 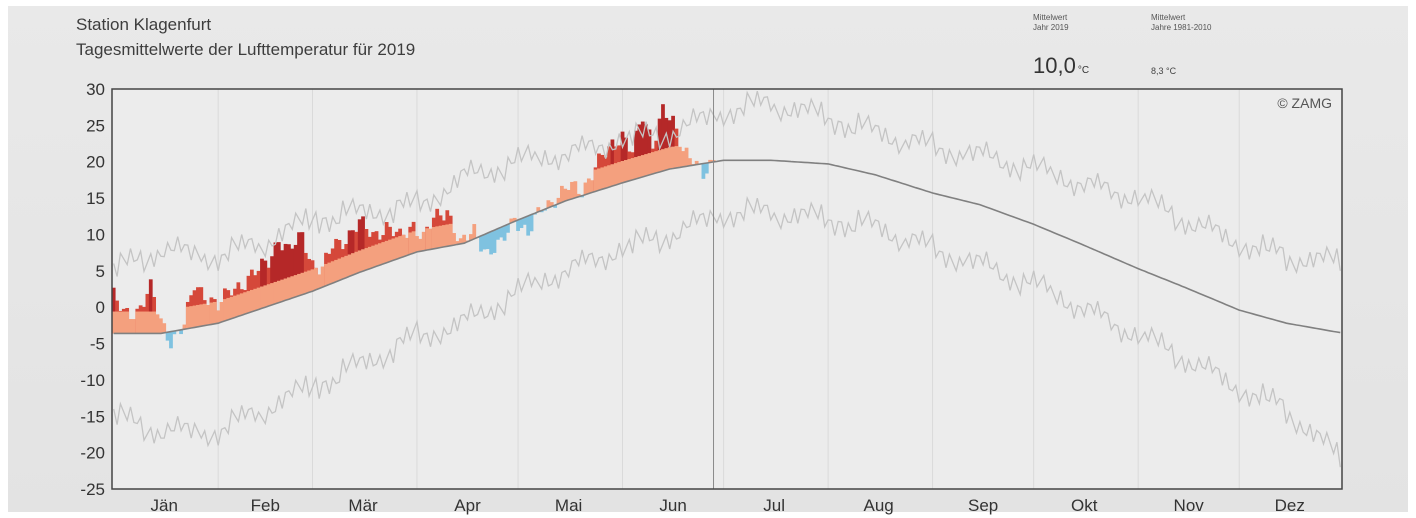 What do you see at coordinates (1054, 65) in the screenshot?
I see `year-mean-number: 10,0` at bounding box center [1054, 65].